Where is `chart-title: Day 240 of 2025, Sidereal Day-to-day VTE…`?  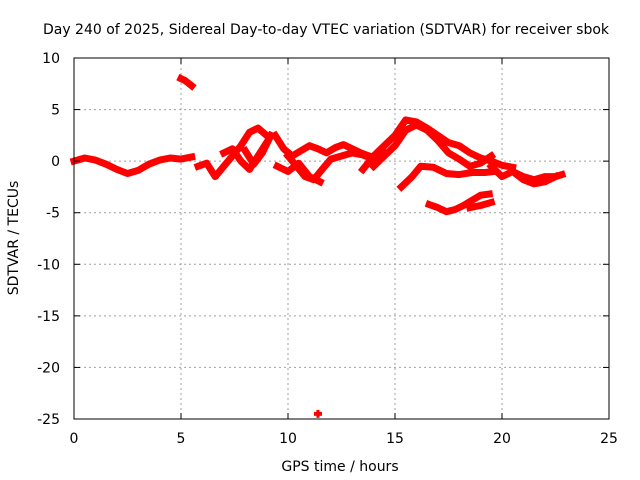
chart-title: Day 240 of 2025, Sidereal Day-to-day VTE… is located at coordinates (326, 30).